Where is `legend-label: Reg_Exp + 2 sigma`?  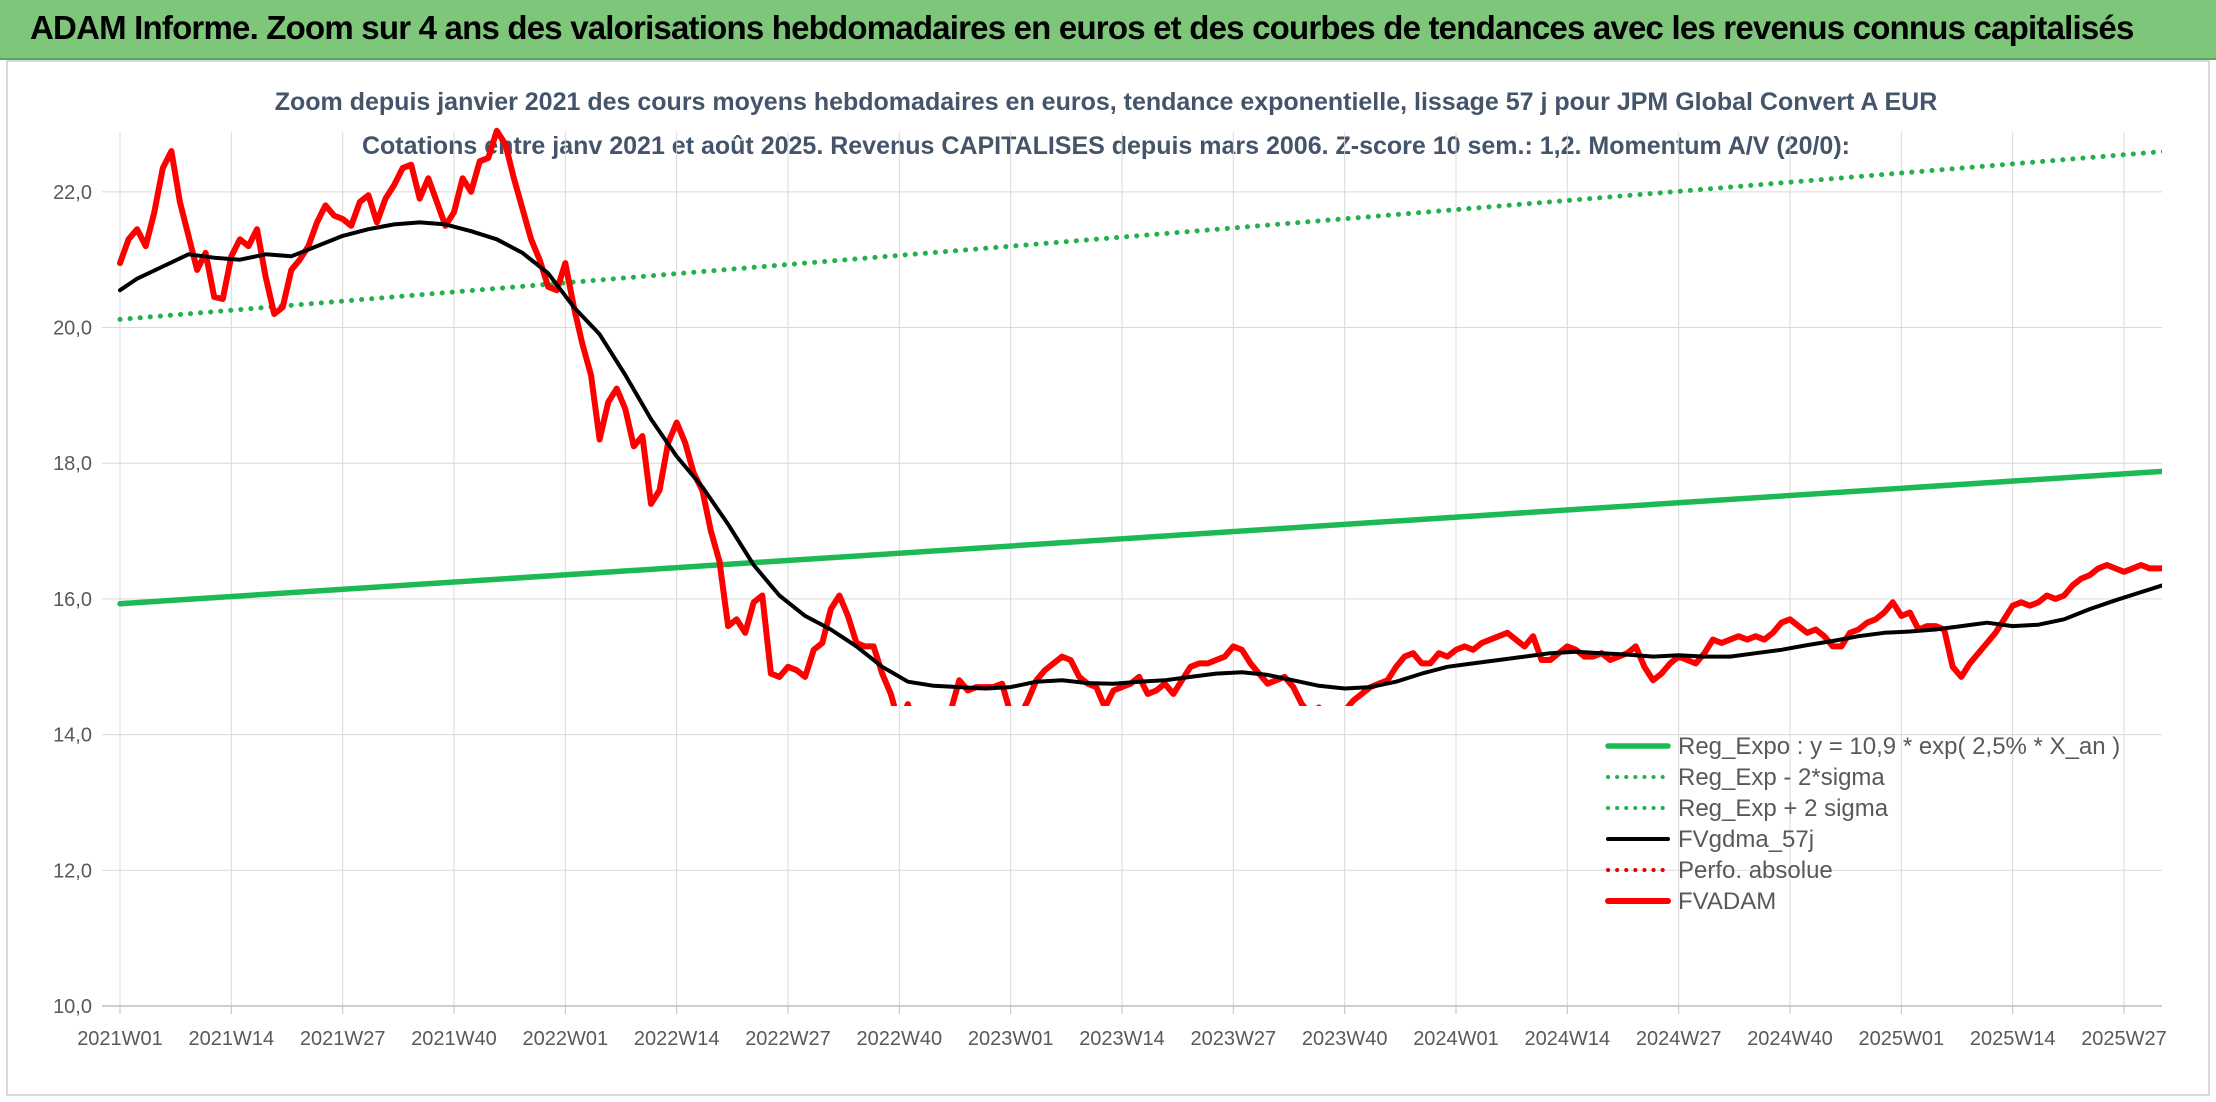 legend-label: Reg_Exp + 2 sigma is located at coordinates (1783, 808).